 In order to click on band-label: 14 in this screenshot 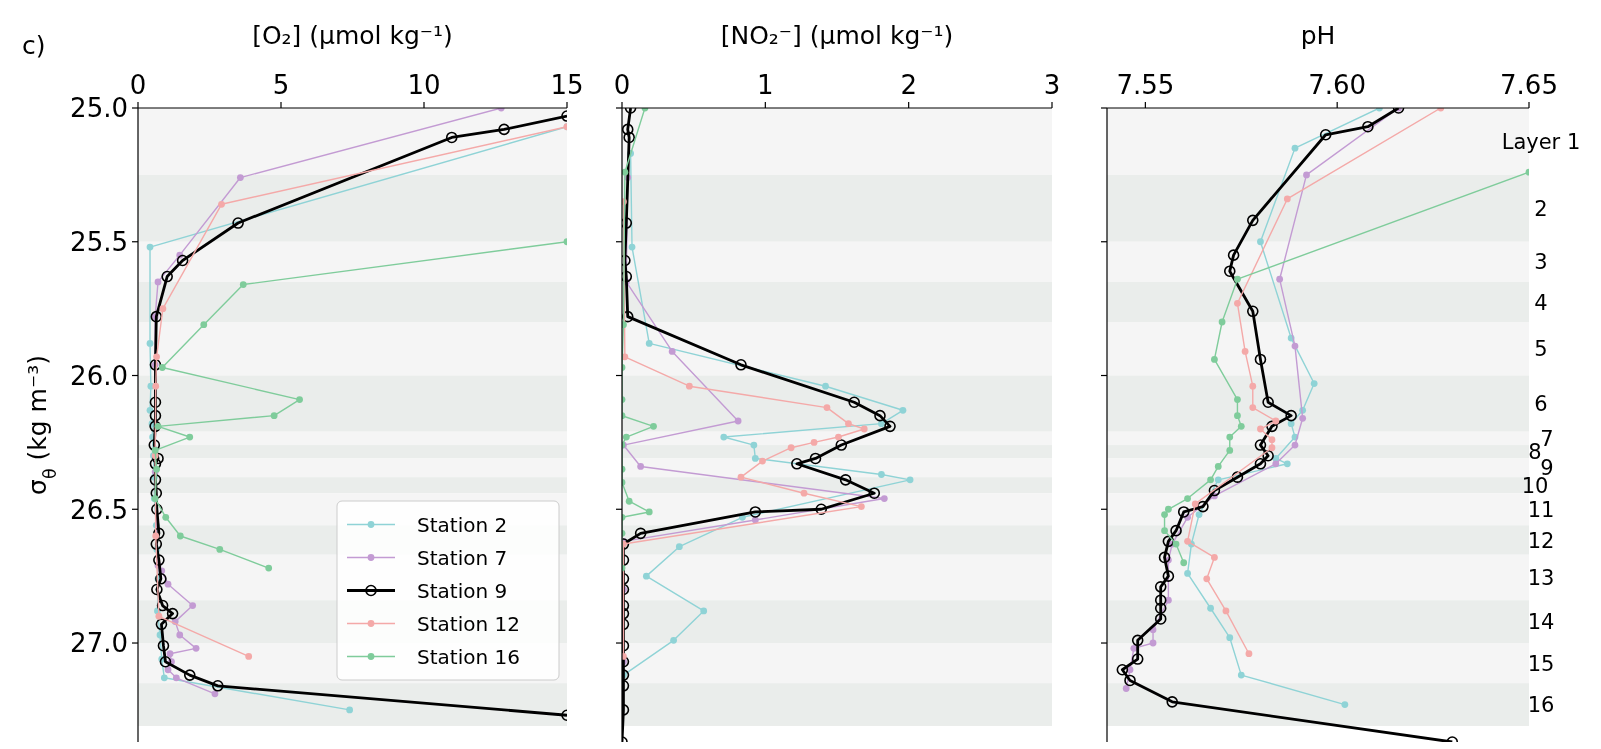, I will do `click(1541, 622)`.